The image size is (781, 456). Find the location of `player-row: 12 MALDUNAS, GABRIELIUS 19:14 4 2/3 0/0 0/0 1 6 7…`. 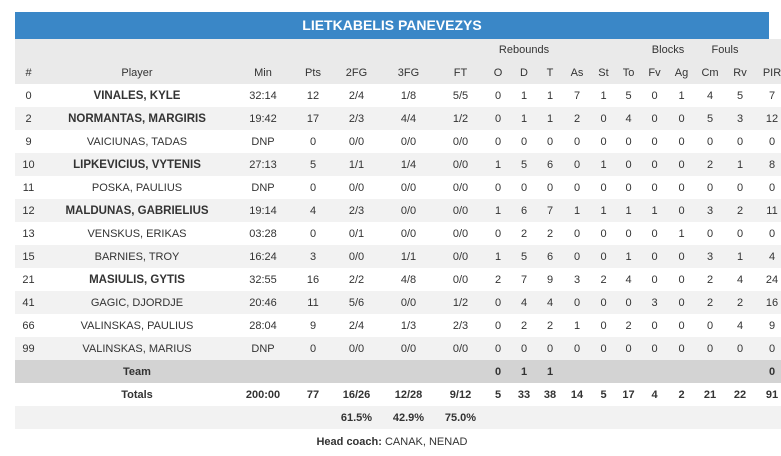

player-row: 12 MALDUNAS, GABRIELIUS 19:14 4 2/3 0/0 0/0 1 6 7… is located at coordinates (398, 210).